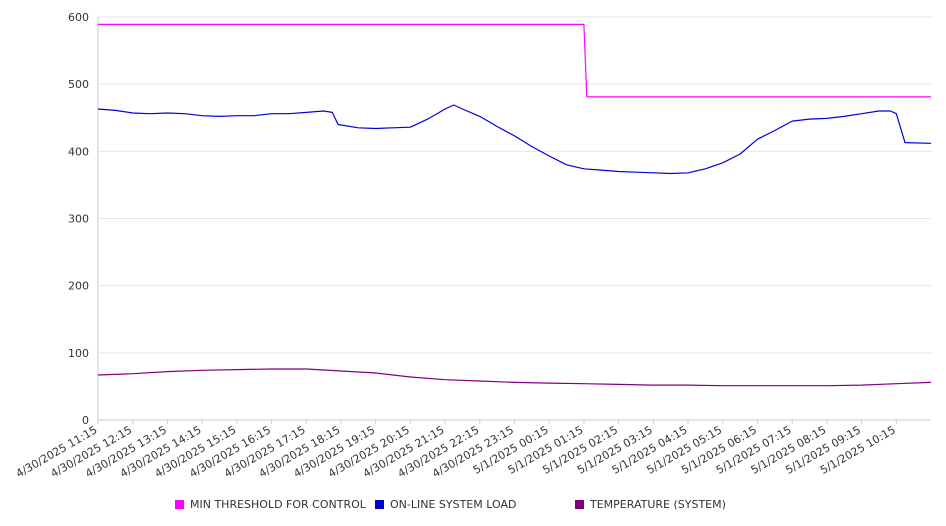  I want to click on series-line-system-load, so click(514, 139).